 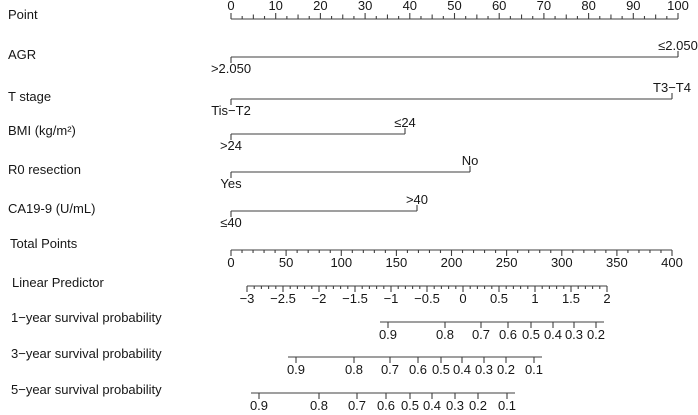 I want to click on row-label-bmi: BMI (kg/m²), so click(x=42, y=130).